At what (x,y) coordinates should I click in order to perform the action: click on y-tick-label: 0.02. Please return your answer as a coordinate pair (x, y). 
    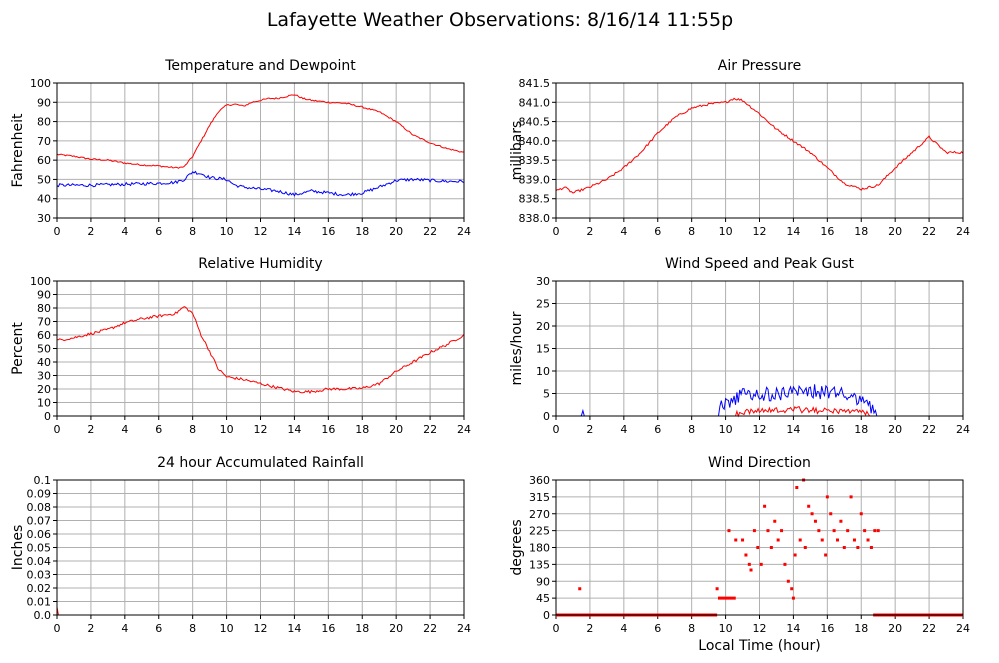
    Looking at the image, I should click on (39, 588).